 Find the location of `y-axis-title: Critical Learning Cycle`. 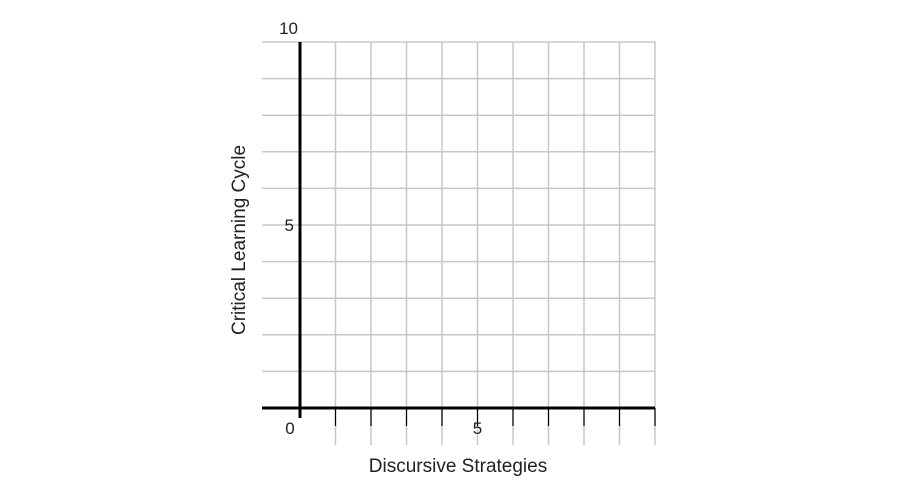

y-axis-title: Critical Learning Cycle is located at coordinates (239, 240).